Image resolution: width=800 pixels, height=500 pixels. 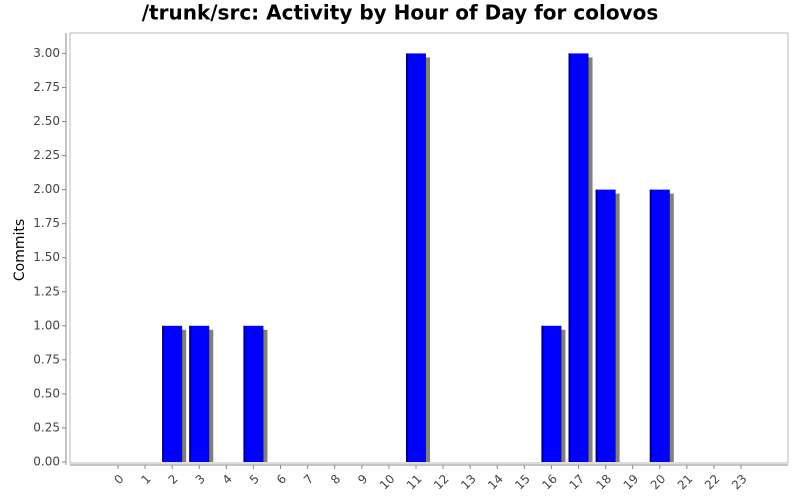 I want to click on x-tick-label: 10, so click(x=387, y=482).